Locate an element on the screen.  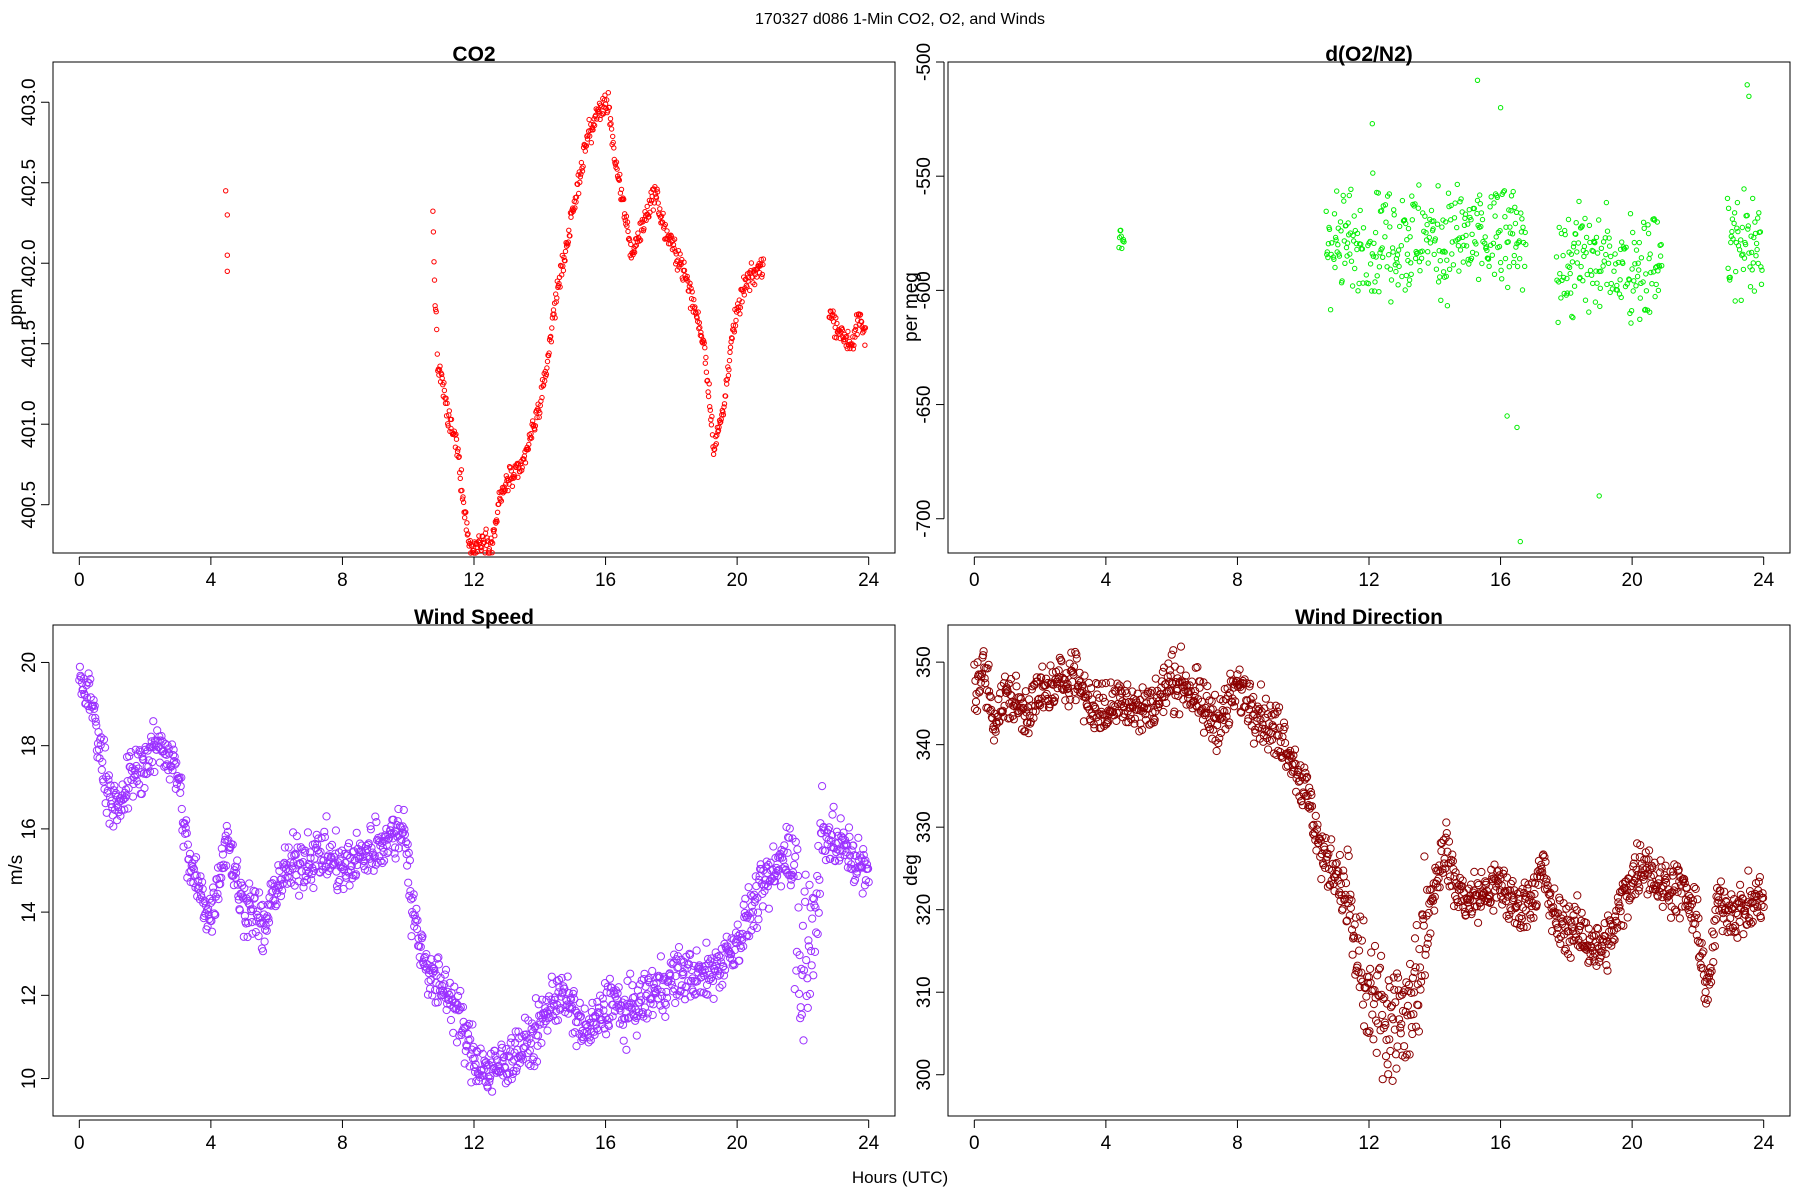
co2-y-tick-label: 402.0 is located at coordinates (29, 263).